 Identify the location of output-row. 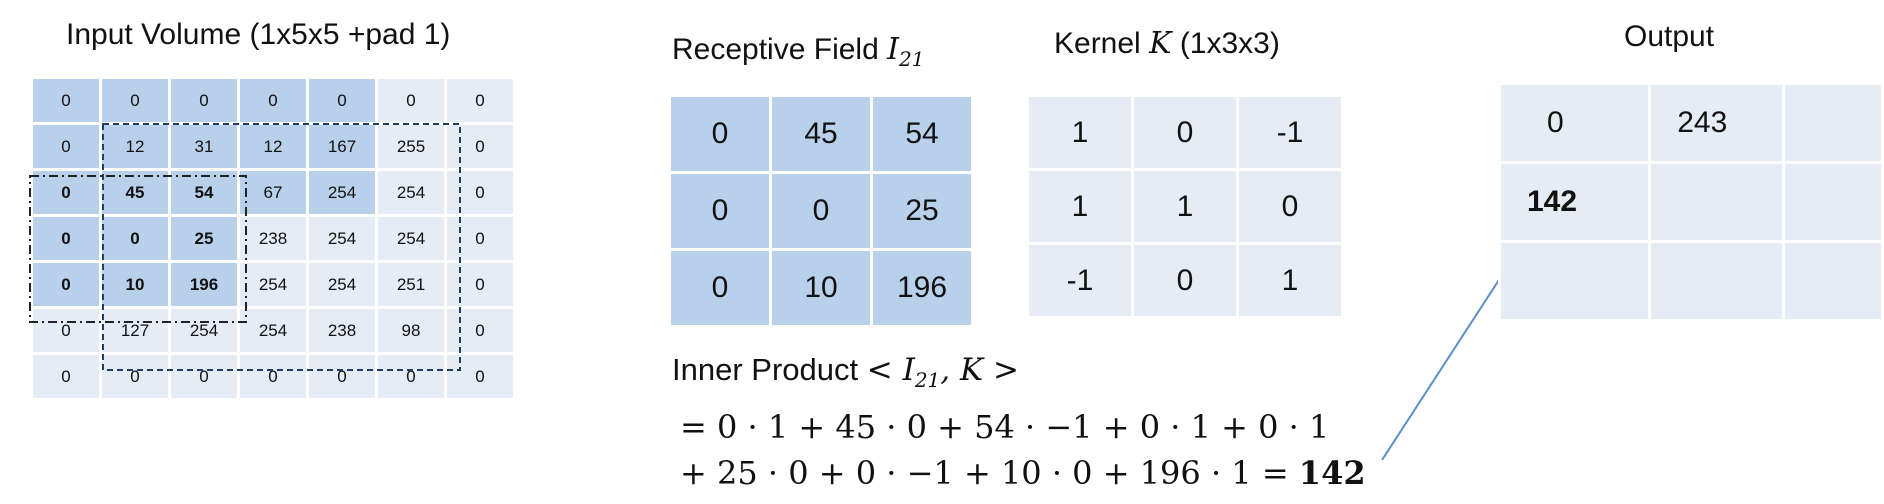
(1690, 281).